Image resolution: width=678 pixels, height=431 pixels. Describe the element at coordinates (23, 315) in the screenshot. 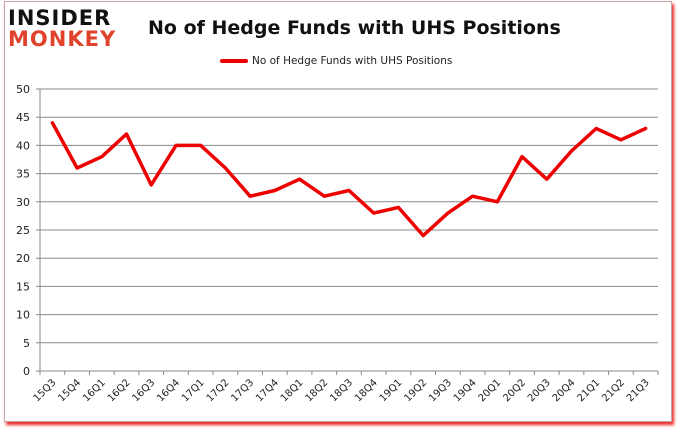

I see `y-tick-label: 10` at that location.